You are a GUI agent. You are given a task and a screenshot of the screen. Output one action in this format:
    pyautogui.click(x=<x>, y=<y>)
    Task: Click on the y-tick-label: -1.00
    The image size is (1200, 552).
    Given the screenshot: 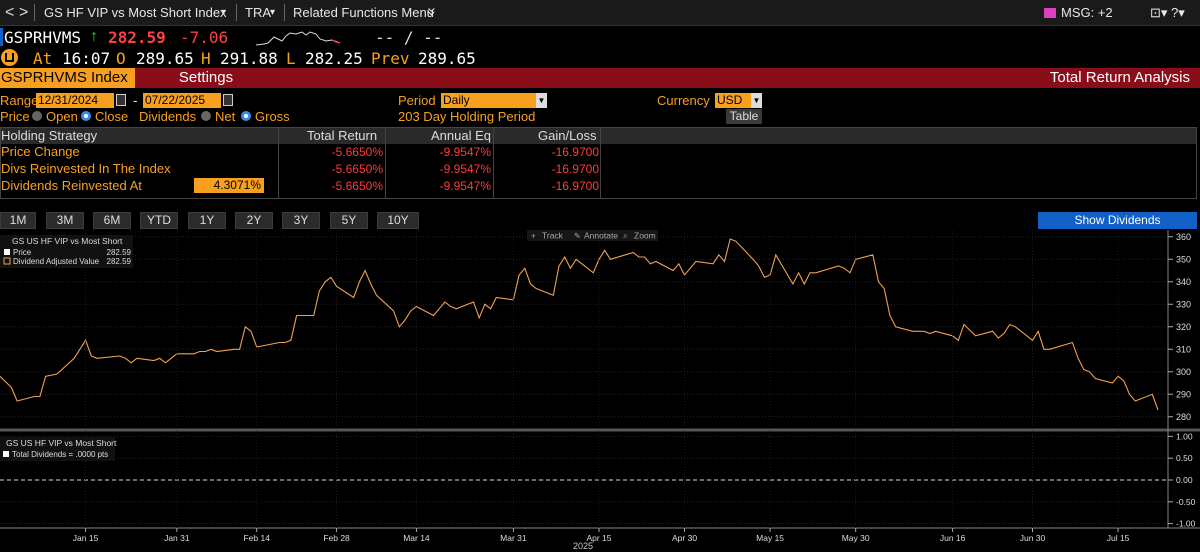 What is the action you would take?
    pyautogui.click(x=1186, y=524)
    